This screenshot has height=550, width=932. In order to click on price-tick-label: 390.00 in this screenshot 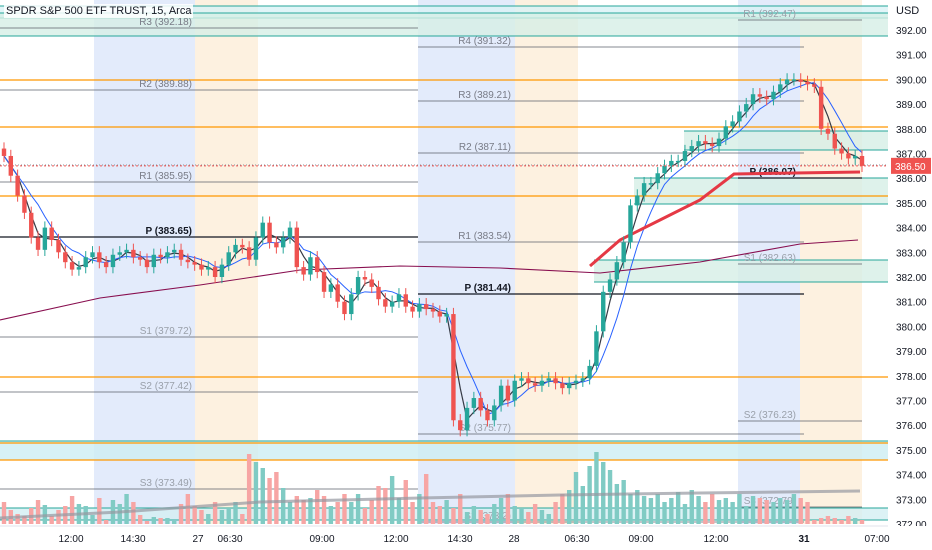, I will do `click(911, 80)`.